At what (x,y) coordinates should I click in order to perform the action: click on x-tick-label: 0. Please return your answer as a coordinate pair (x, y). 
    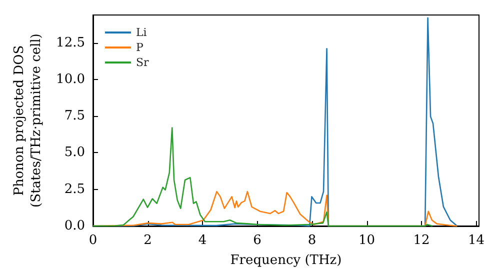
    Looking at the image, I should click on (93, 240).